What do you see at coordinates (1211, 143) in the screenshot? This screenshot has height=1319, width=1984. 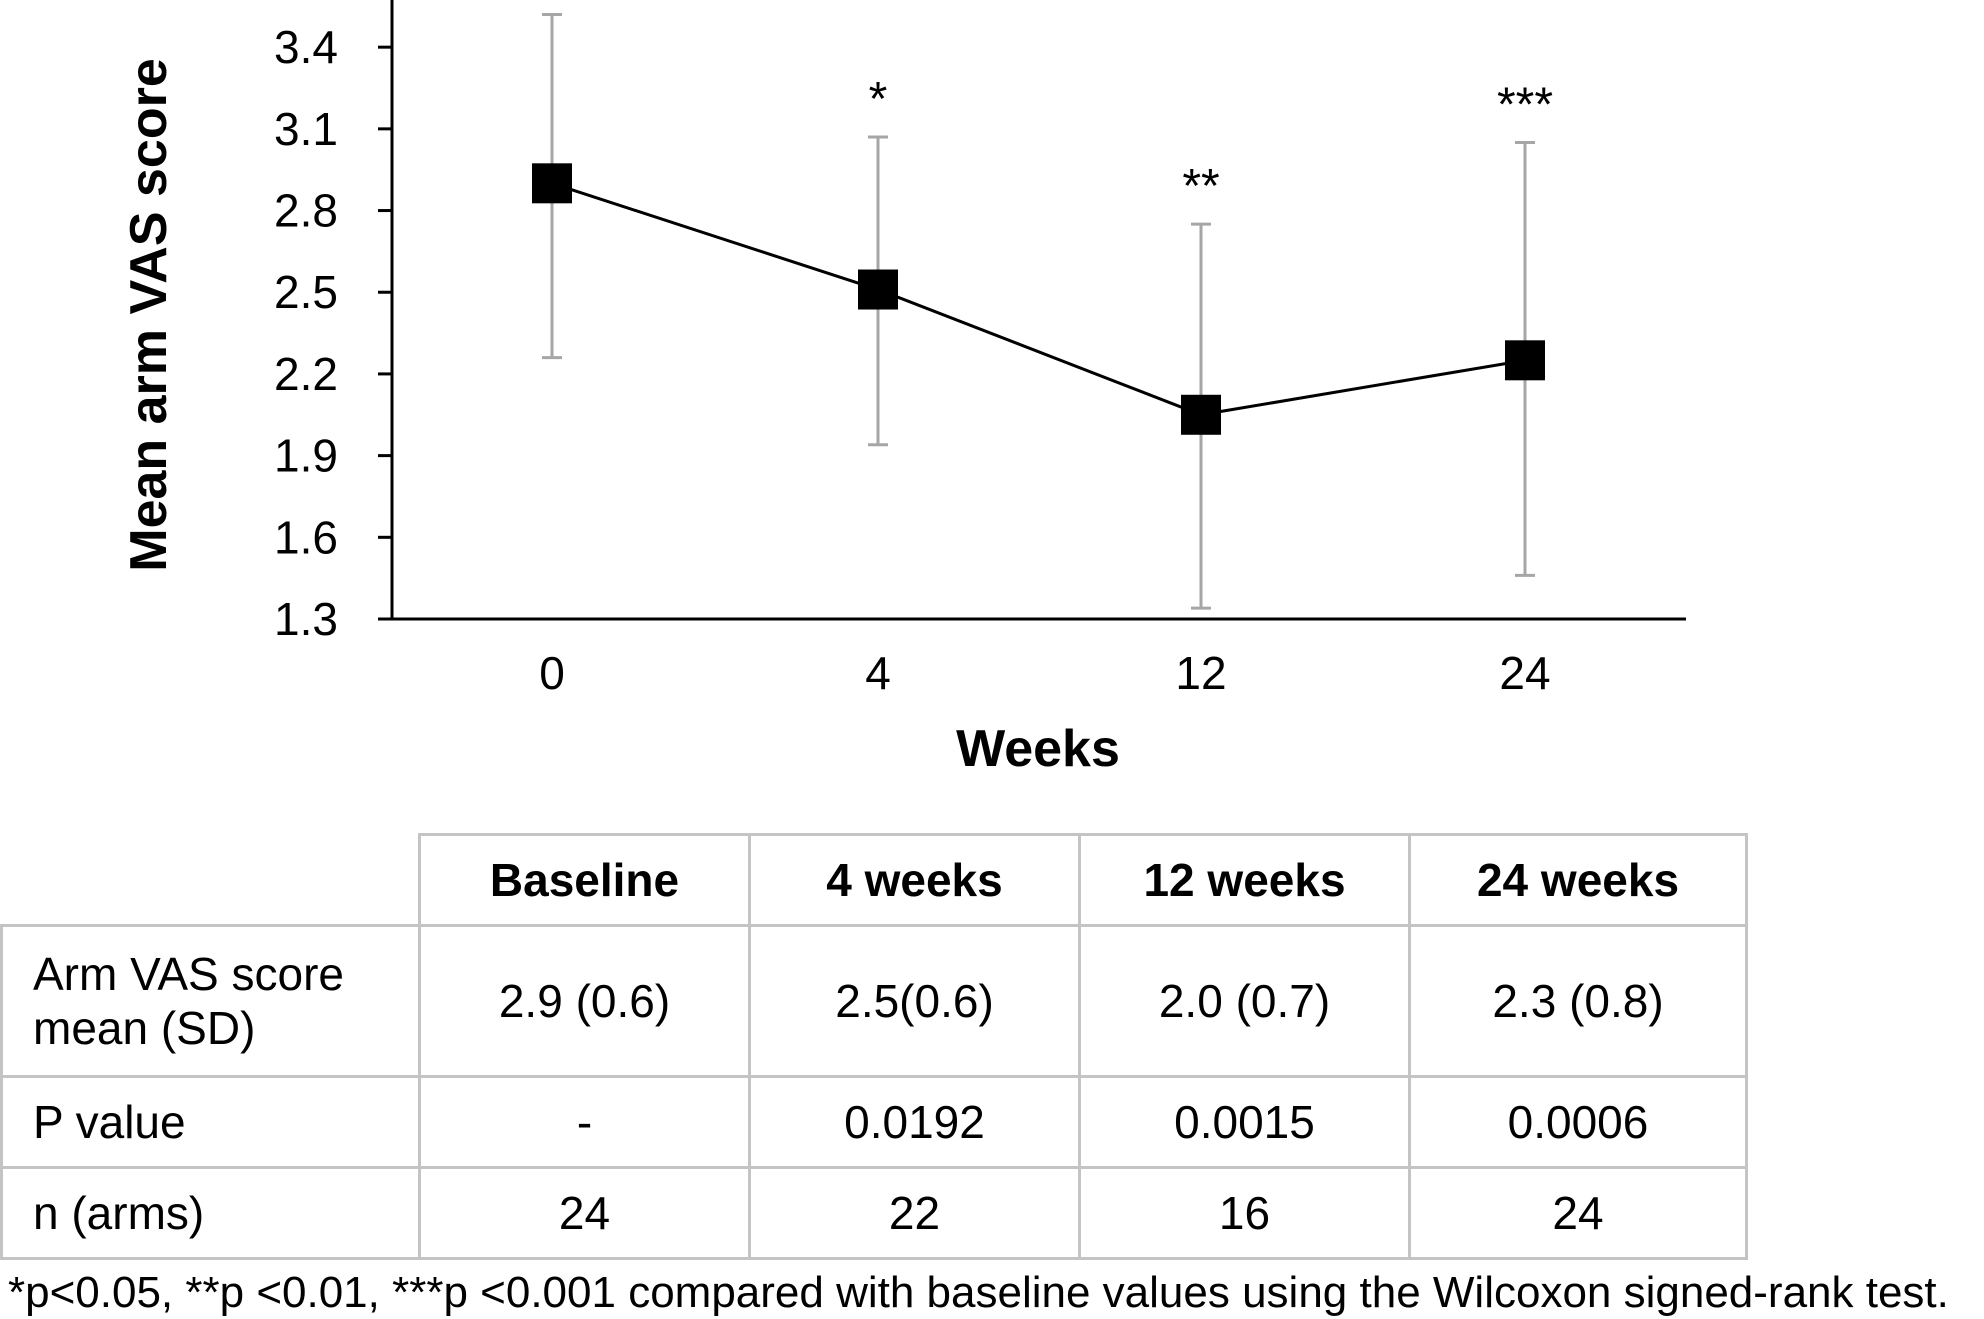 I see `significance-labels: ******` at bounding box center [1211, 143].